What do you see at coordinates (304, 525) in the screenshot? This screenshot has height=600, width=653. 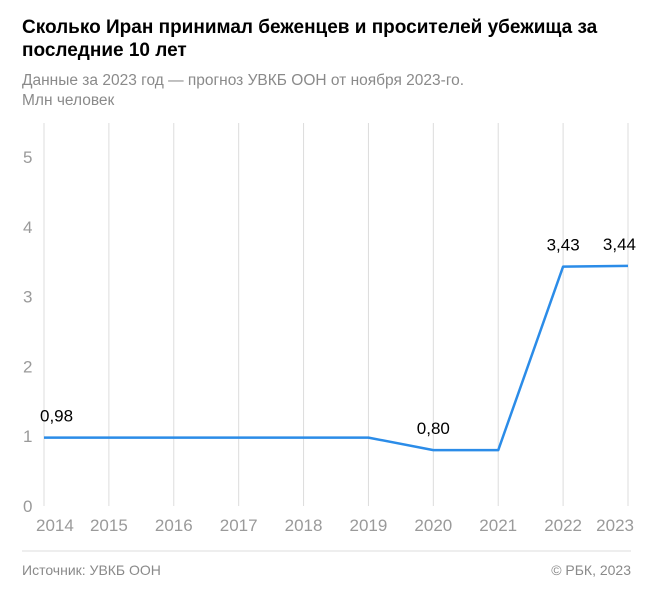 I see `x-tick-label: 2018` at bounding box center [304, 525].